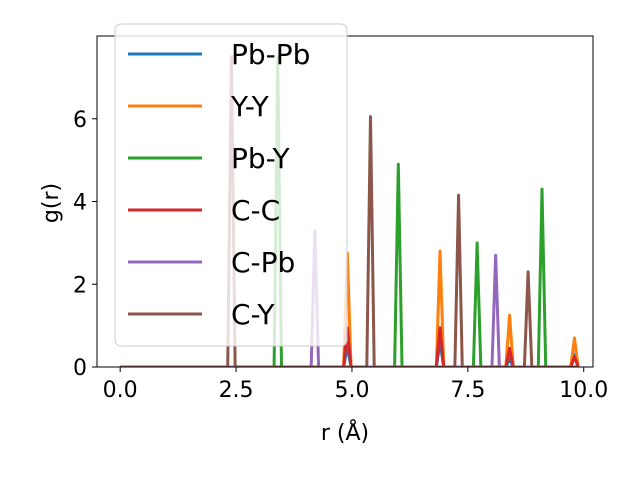 The height and width of the screenshot is (480, 640). Describe the element at coordinates (263, 262) in the screenshot. I see `legend-label: C-Pb` at that location.